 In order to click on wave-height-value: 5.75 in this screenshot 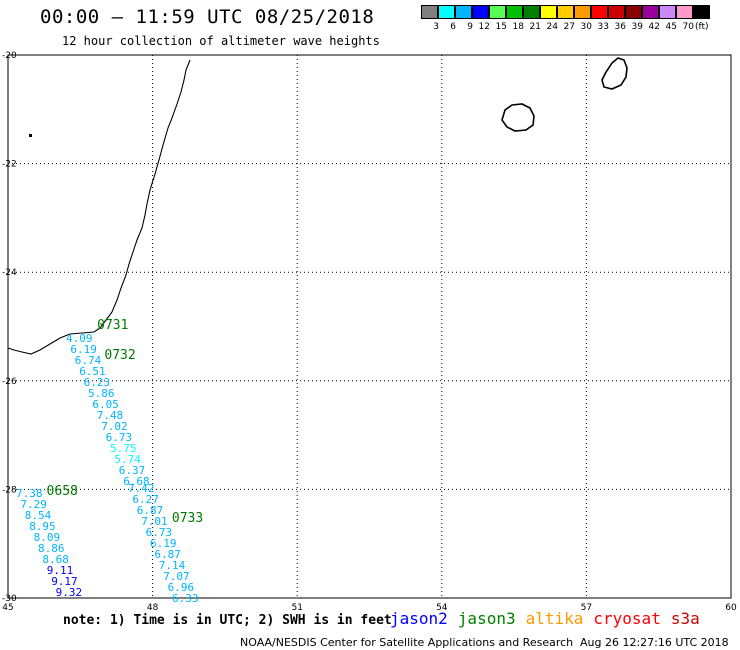, I will do `click(123, 448)`.